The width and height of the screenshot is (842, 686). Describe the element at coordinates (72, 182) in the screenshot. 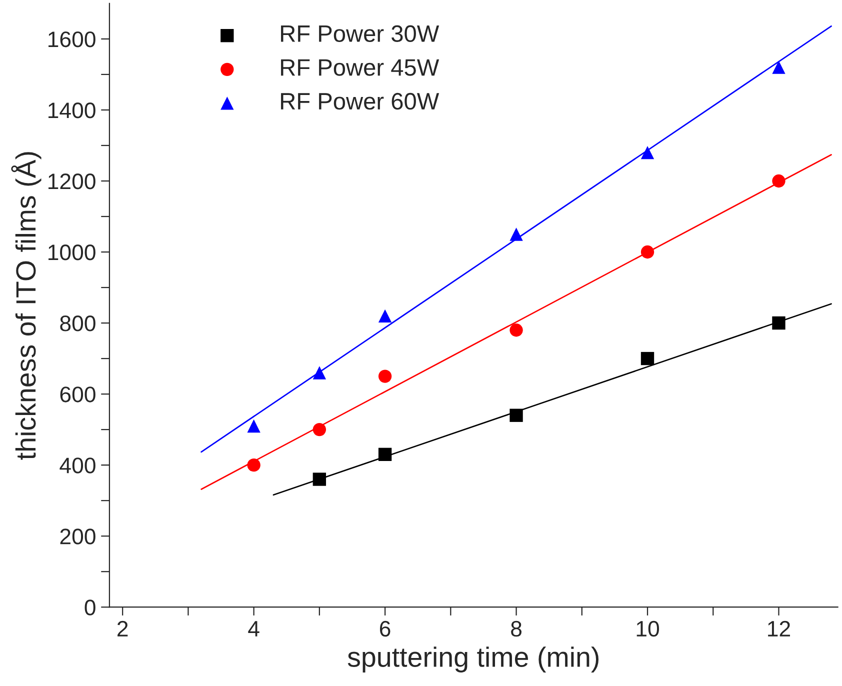

I see `y-tick-label: 1200` at that location.